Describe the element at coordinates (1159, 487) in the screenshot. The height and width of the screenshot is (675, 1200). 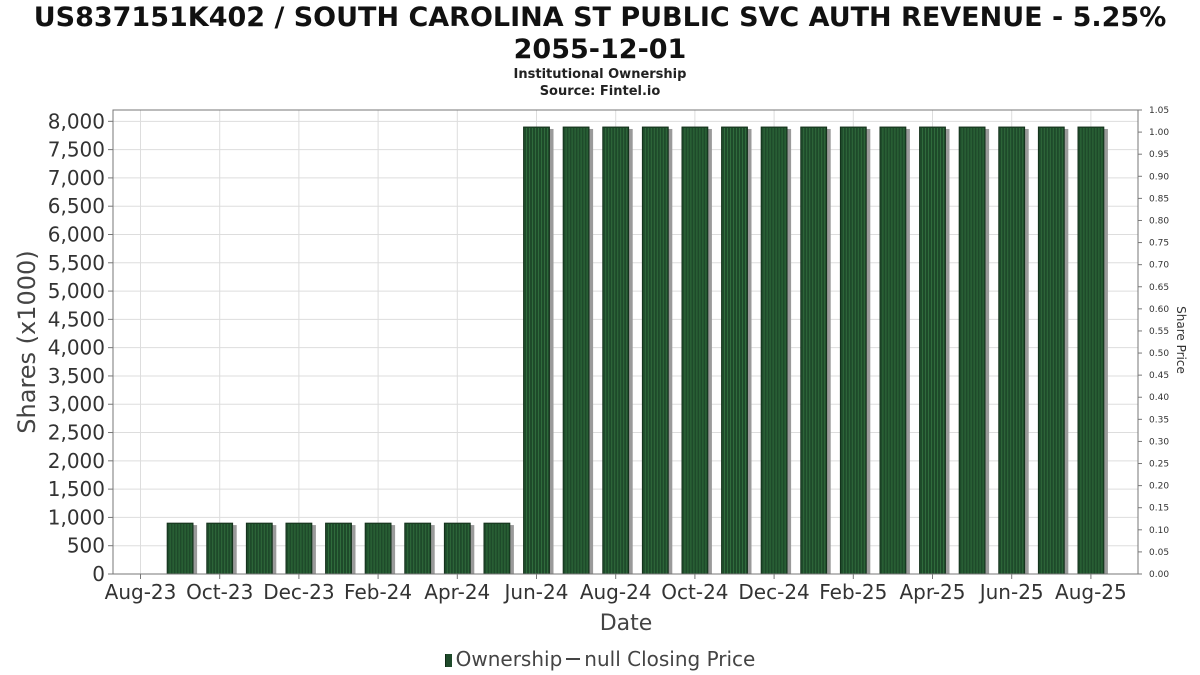
I see `y2-tick-label: 0.20` at that location.